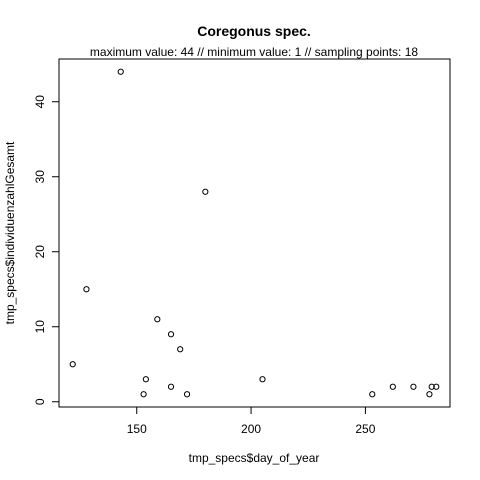 This screenshot has height=480, width=480. Describe the element at coordinates (40, 177) in the screenshot. I see `y-tick-label: 30` at that location.